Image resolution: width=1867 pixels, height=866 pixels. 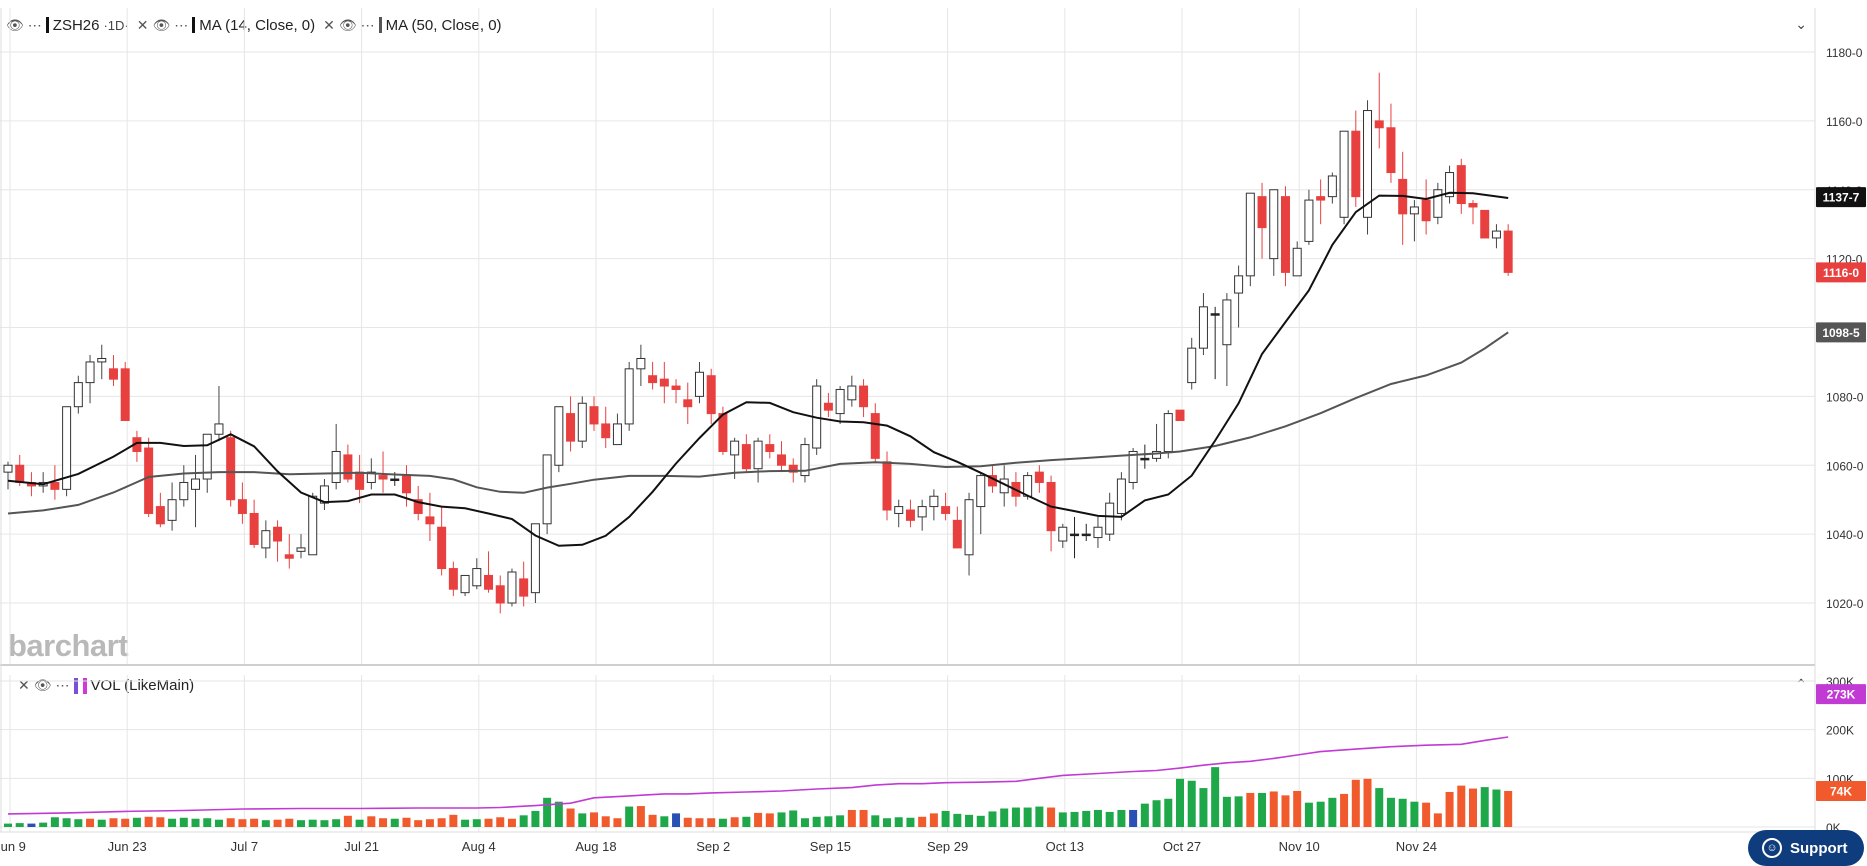 What do you see at coordinates (361, 846) in the screenshot?
I see `date-tick-label: Jul 21` at bounding box center [361, 846].